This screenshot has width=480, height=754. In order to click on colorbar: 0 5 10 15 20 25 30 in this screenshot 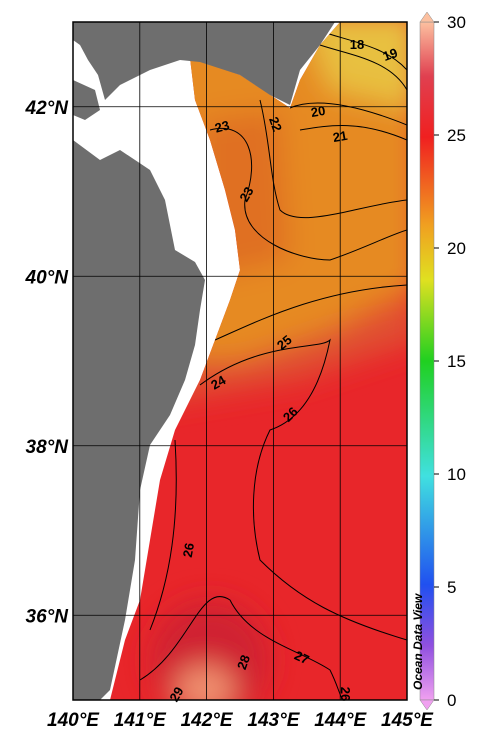, I will do `click(442, 361)`.